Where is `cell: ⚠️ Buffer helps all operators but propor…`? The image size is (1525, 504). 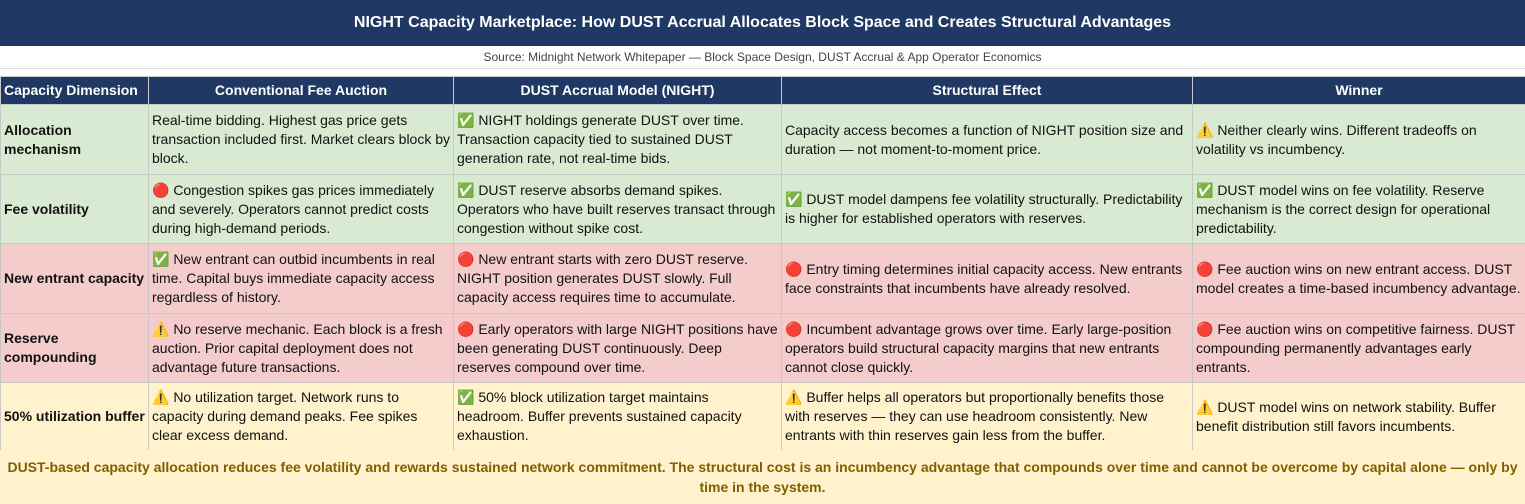
cell: ⚠️ Buffer helps all operators but propor… is located at coordinates (987, 416).